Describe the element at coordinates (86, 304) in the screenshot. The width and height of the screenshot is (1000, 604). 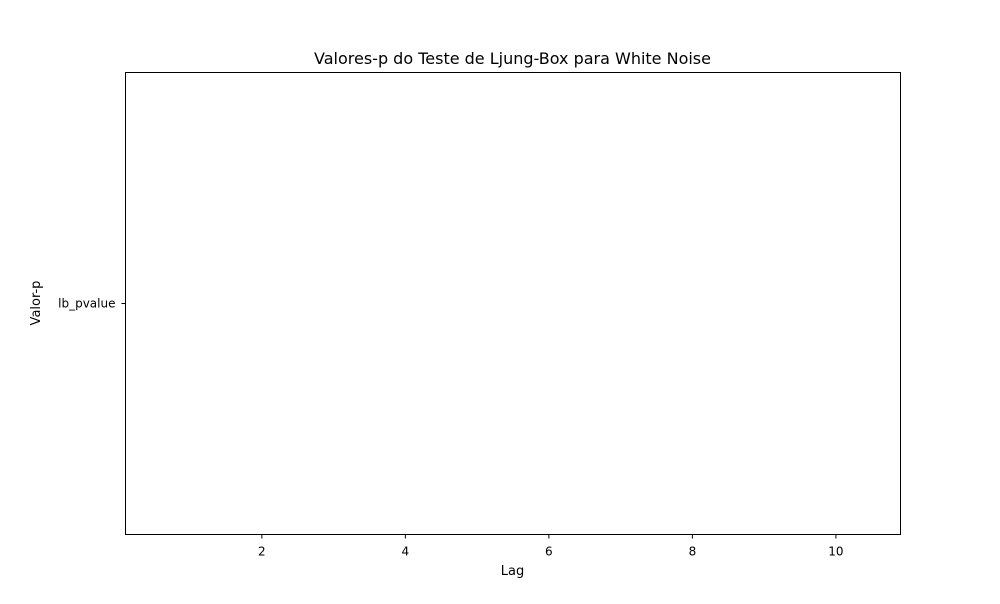
I see `y-tick-label: lb_pvalue` at that location.